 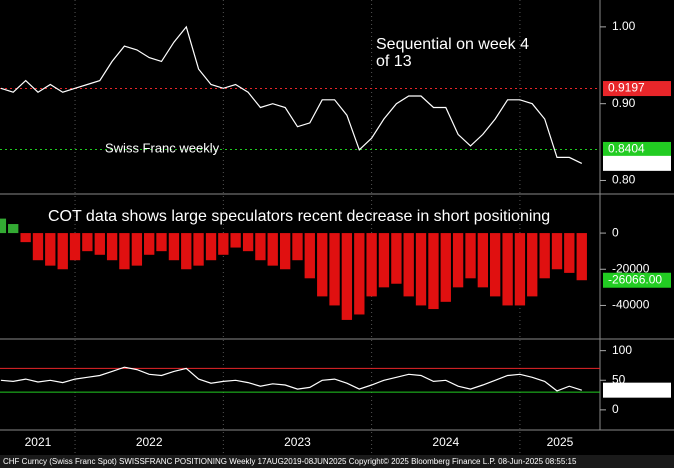 I want to click on y-tick-label: -40000, so click(x=631, y=305).